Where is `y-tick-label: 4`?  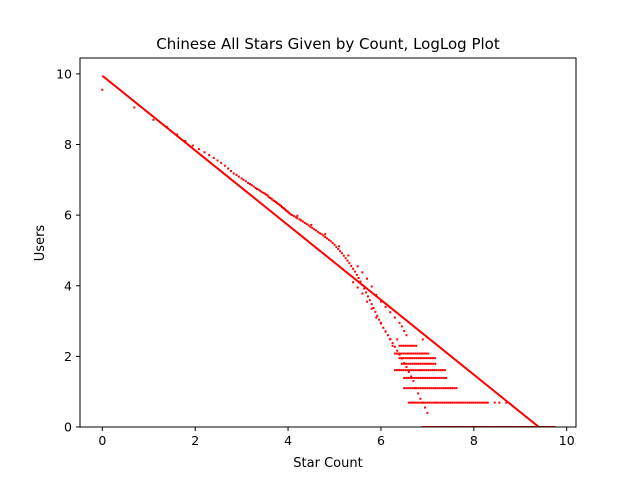 y-tick-label: 4 is located at coordinates (68, 285).